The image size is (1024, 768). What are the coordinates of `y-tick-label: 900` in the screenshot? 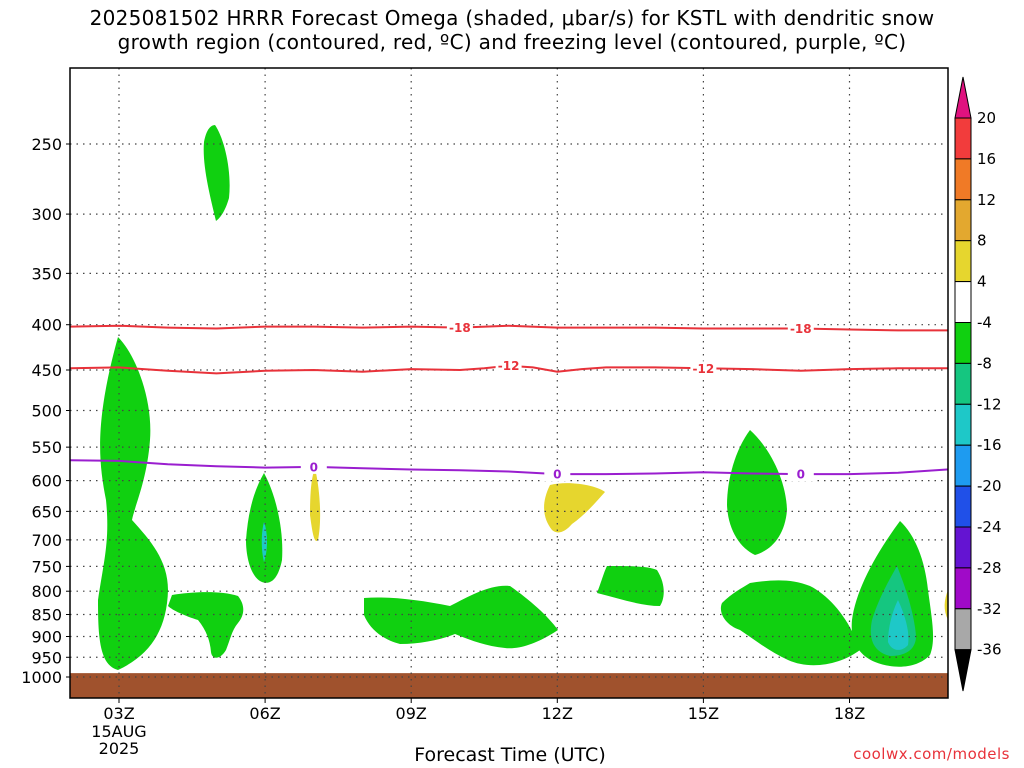 It's located at (46, 636).